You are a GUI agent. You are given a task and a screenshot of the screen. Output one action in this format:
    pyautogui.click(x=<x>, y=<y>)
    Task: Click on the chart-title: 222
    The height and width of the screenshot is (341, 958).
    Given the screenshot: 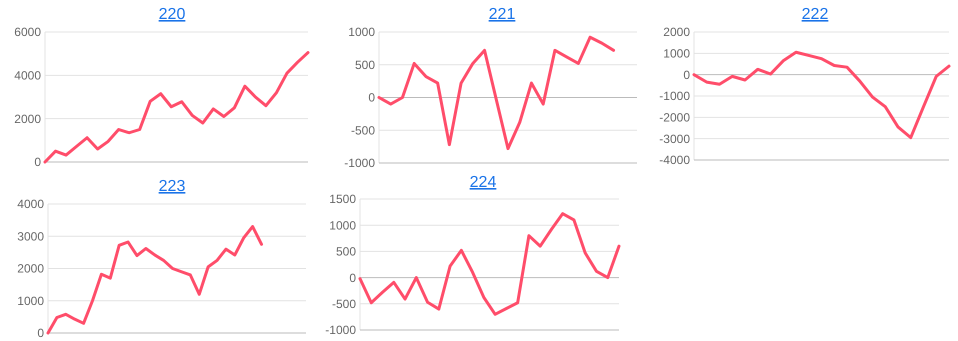 What is the action you would take?
    pyautogui.click(x=815, y=14)
    